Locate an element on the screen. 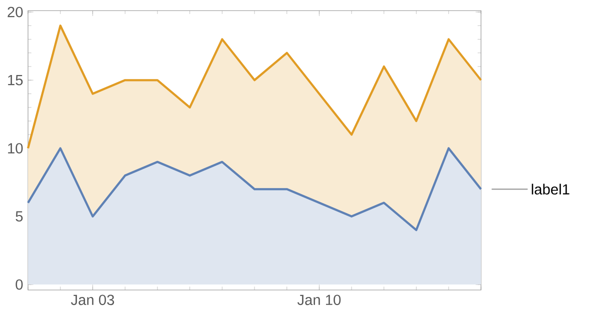 The image size is (602, 323). x-tick-label: Jan 03 is located at coordinates (92, 300).